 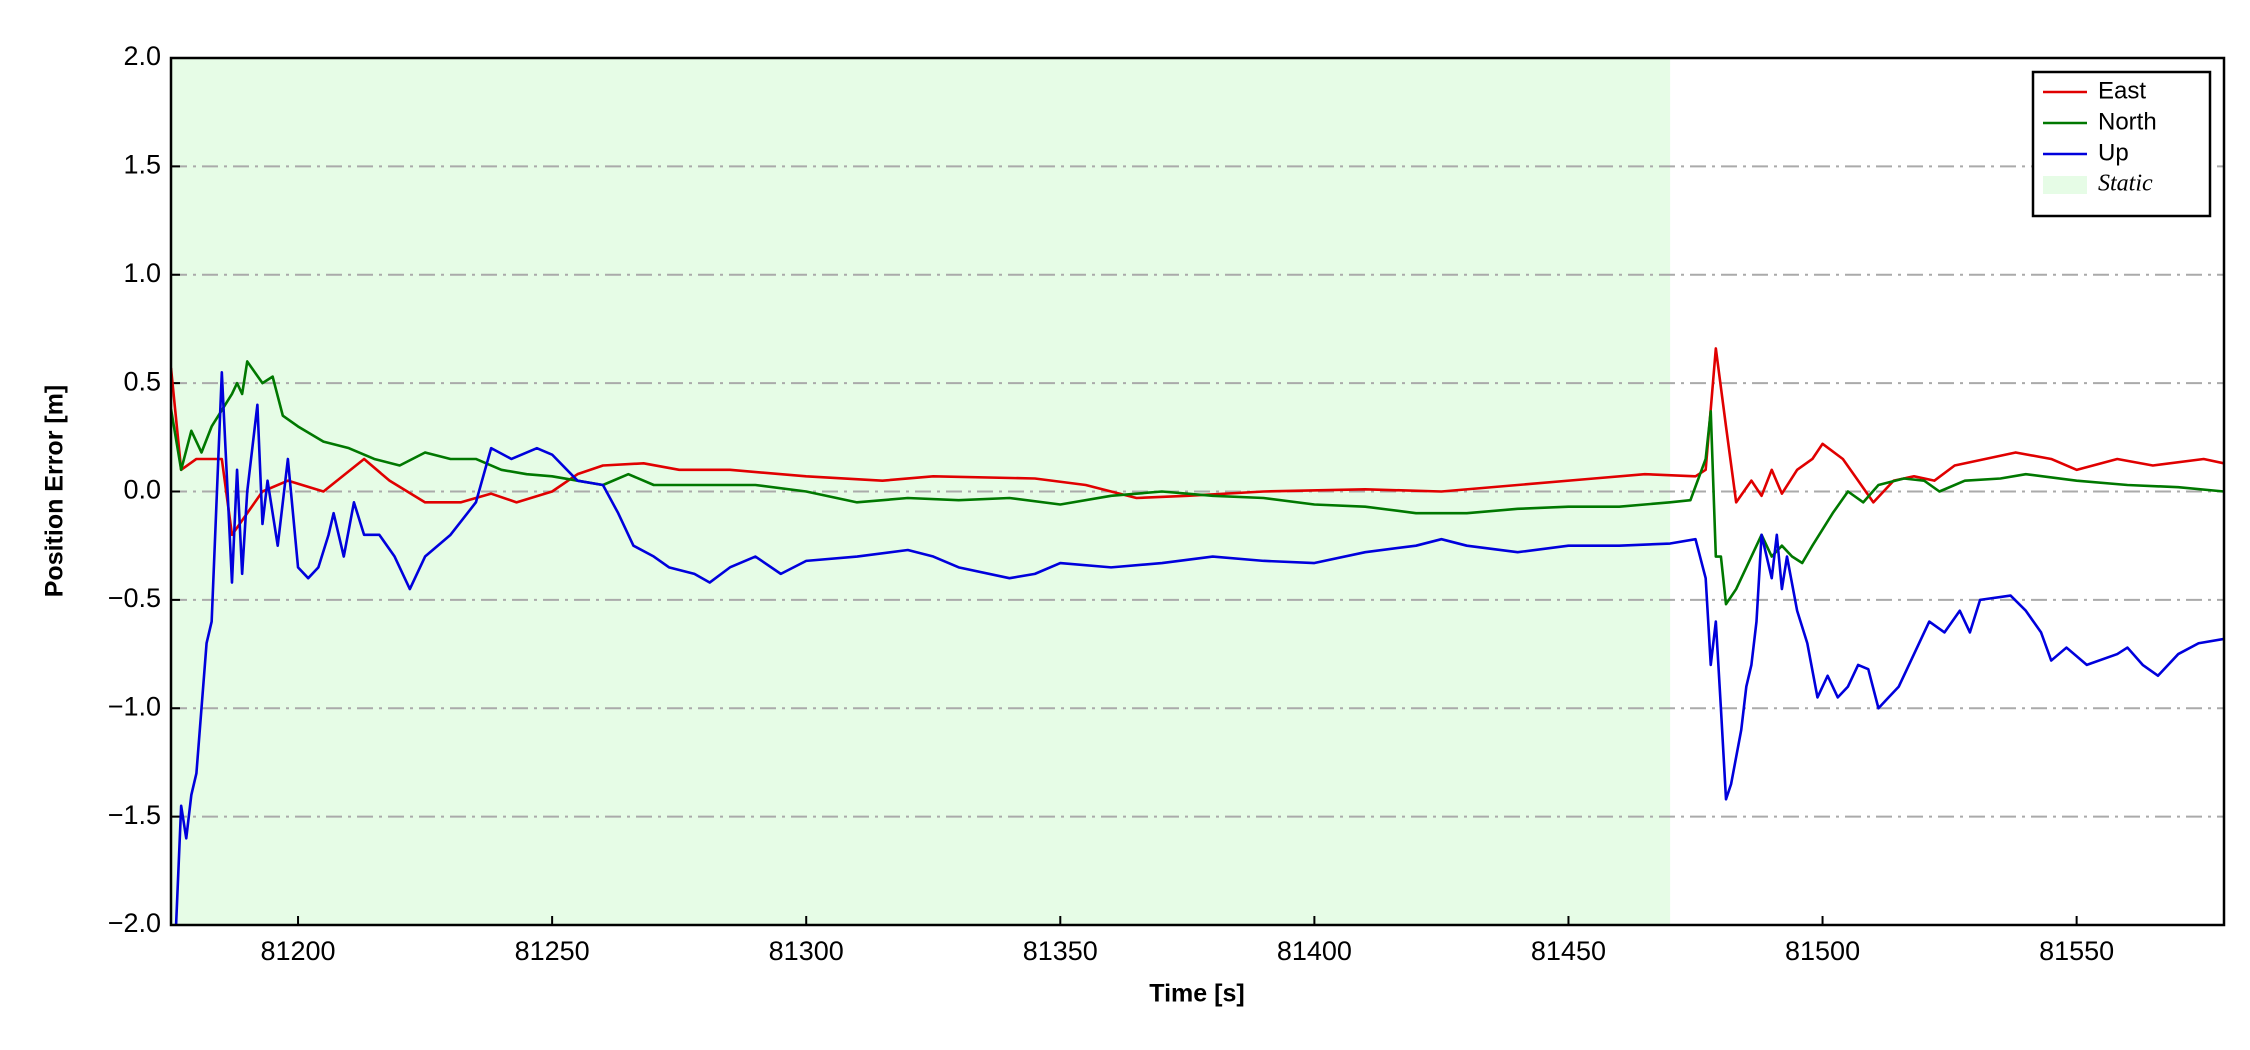 I want to click on x-tick-label: 81300, so click(x=806, y=951).